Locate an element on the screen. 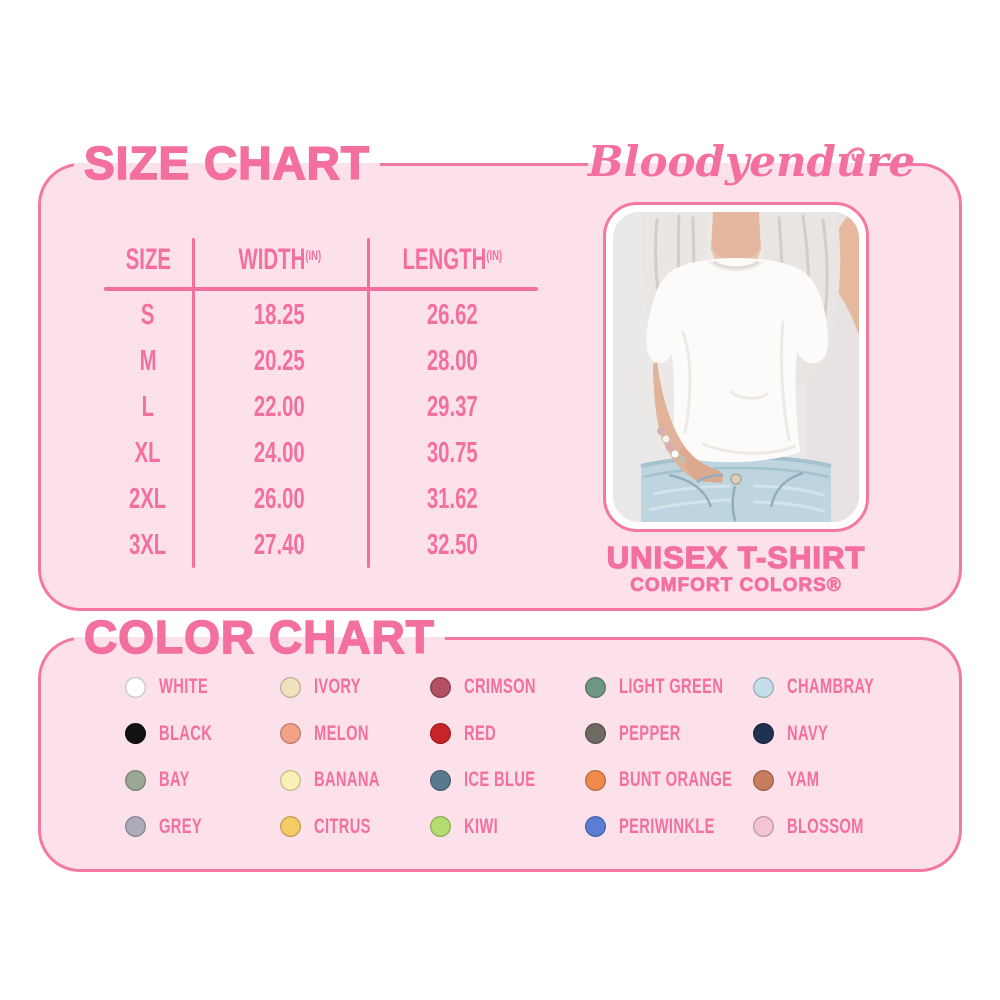 This screenshot has height=1000, width=1000. swatch-label: MELON is located at coordinates (341, 733).